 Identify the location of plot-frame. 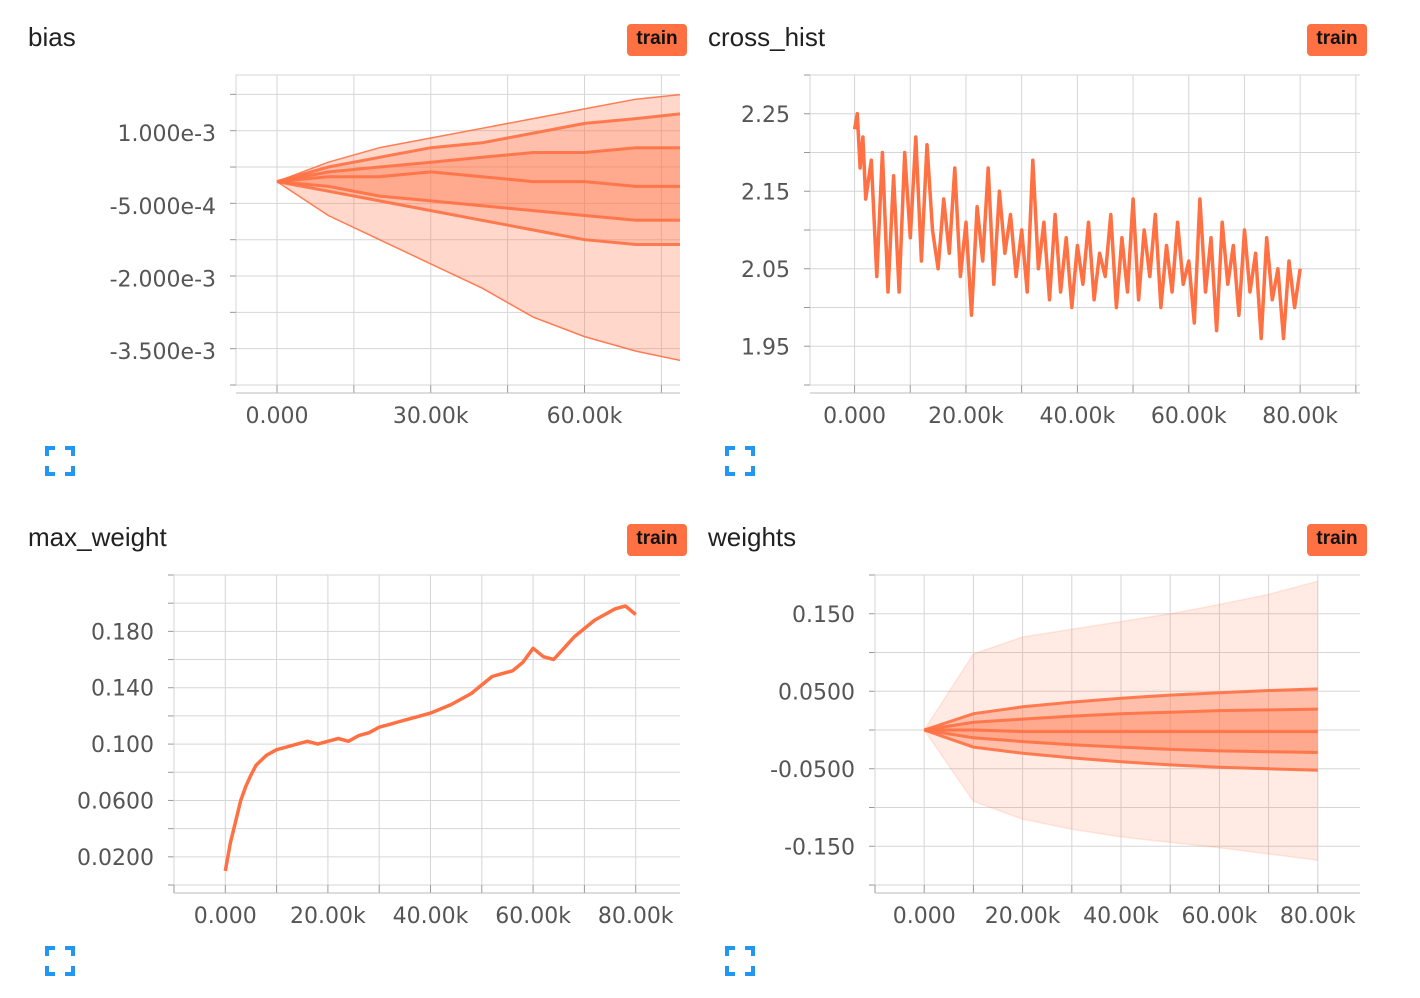
(426, 730).